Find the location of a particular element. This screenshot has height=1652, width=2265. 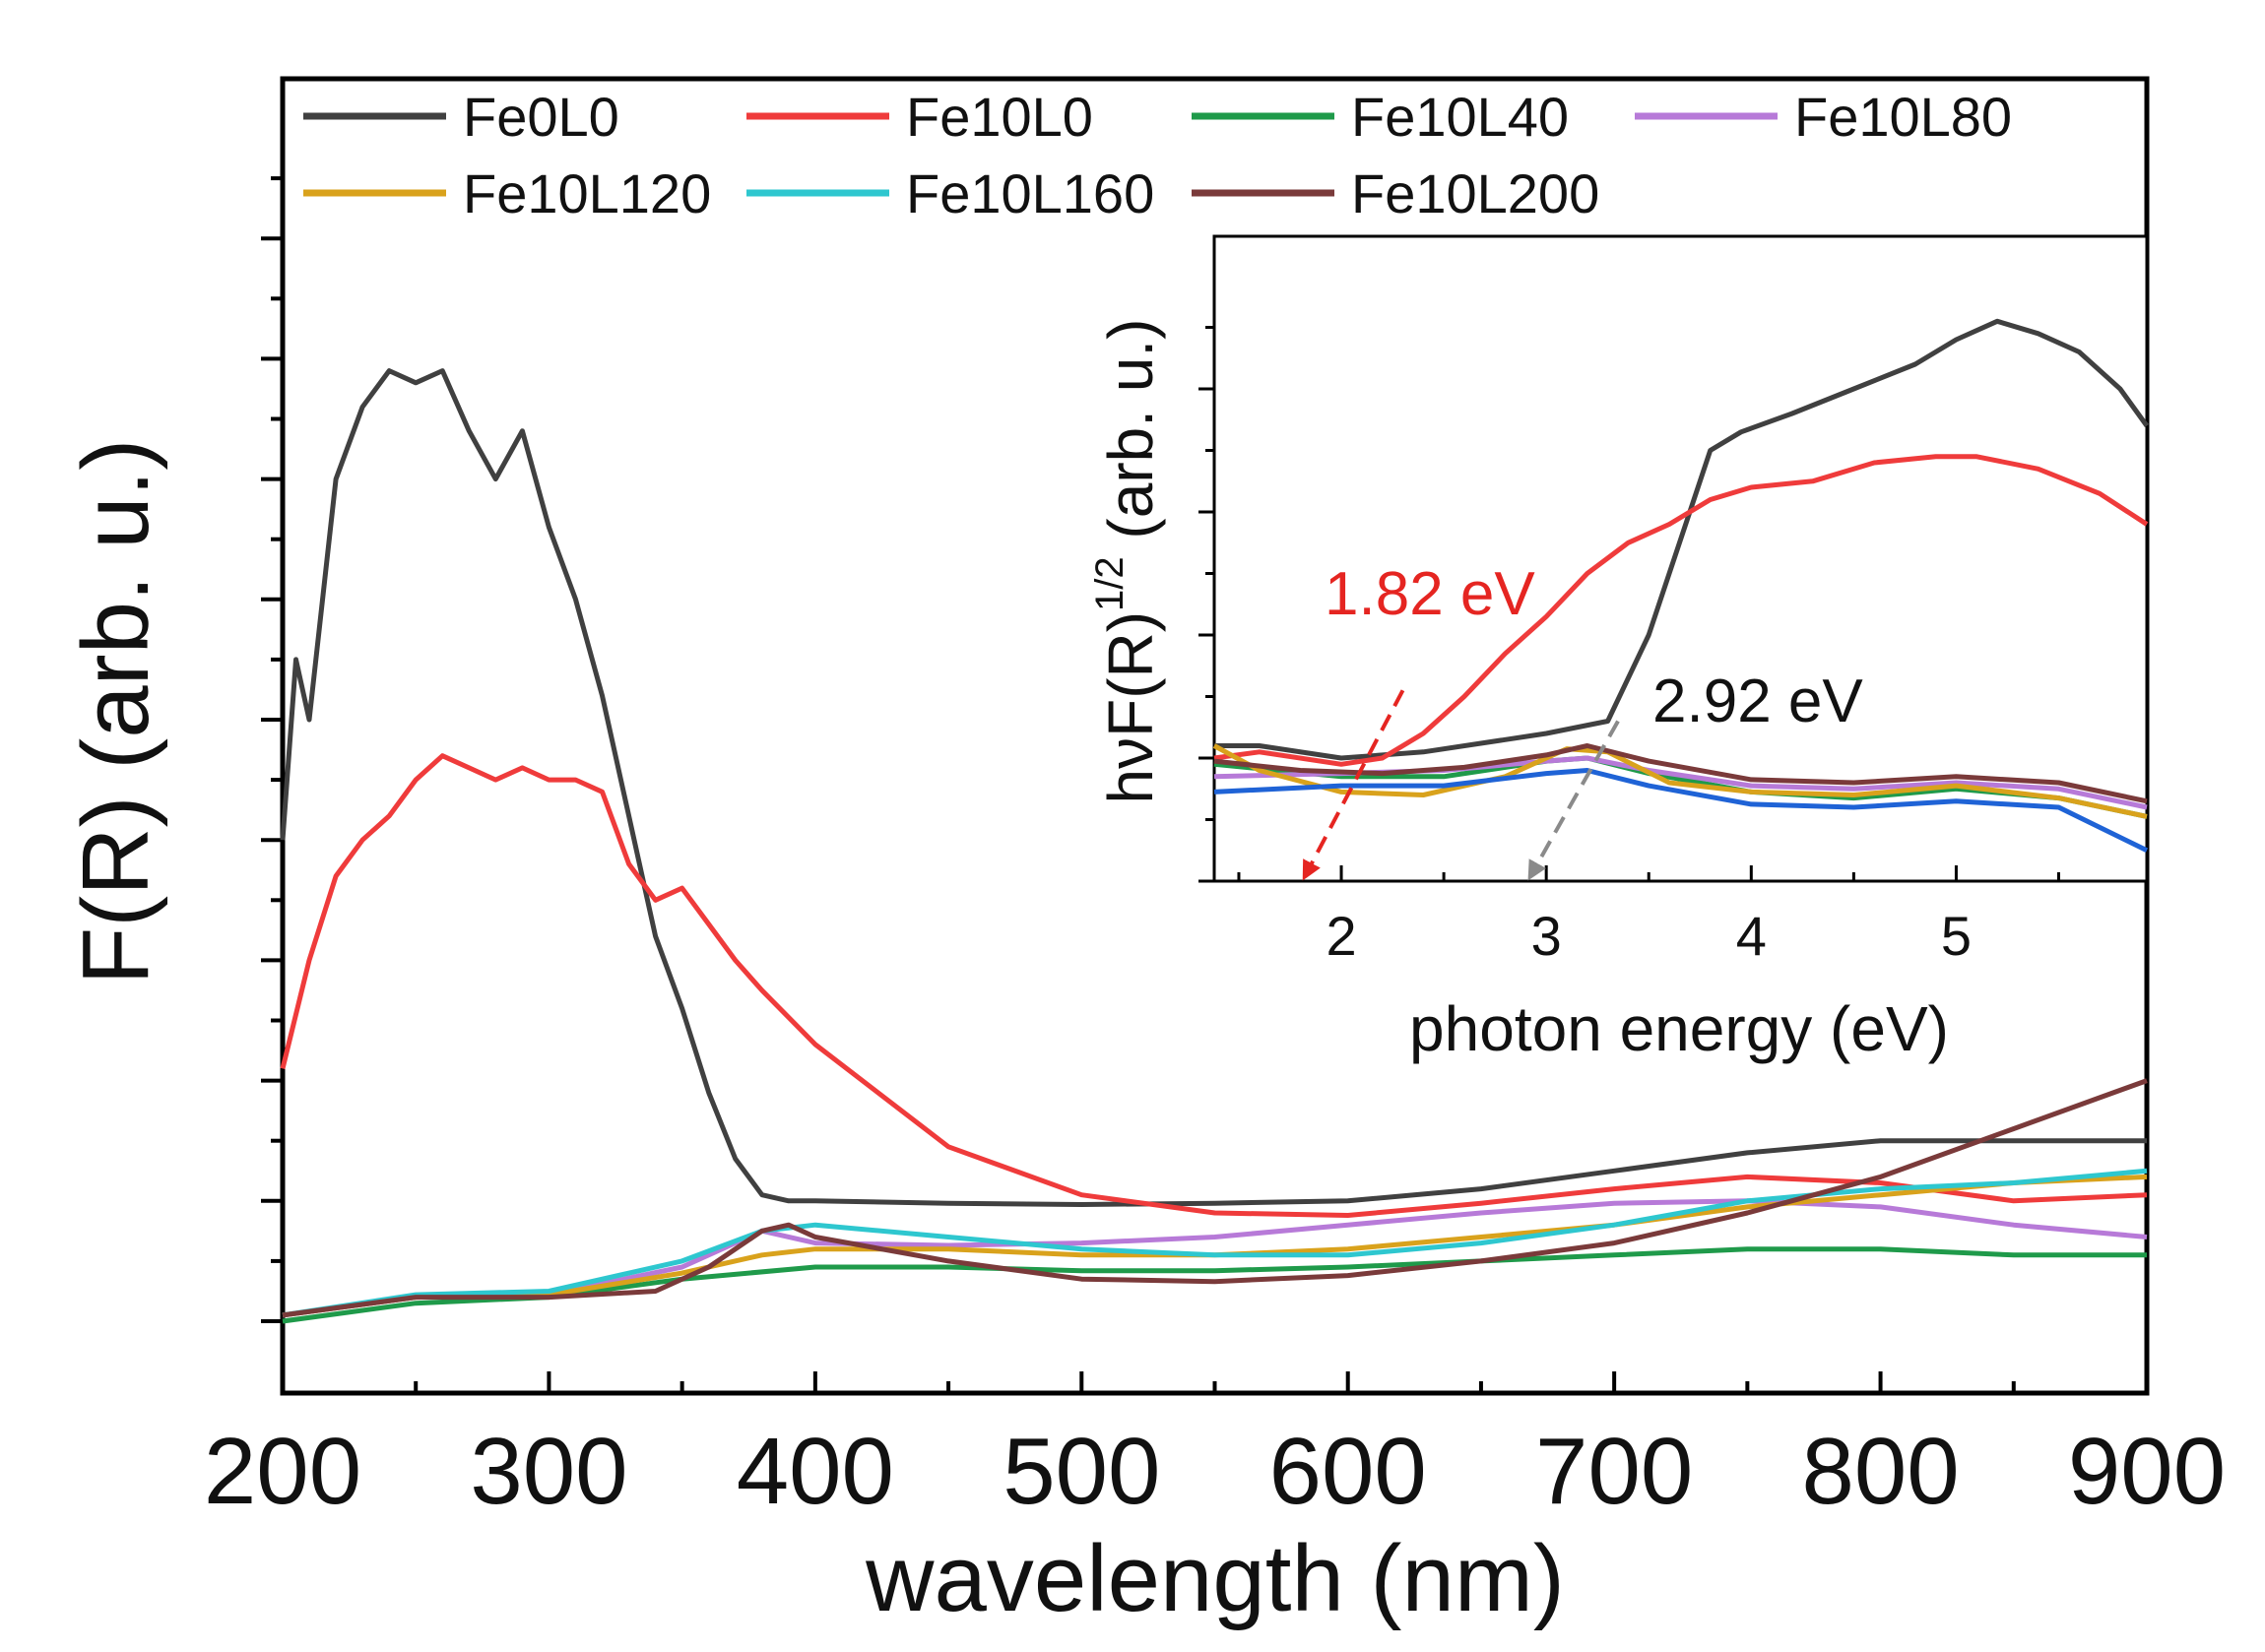

legend-item-fe10l120: Fe10L120 is located at coordinates (507, 193).